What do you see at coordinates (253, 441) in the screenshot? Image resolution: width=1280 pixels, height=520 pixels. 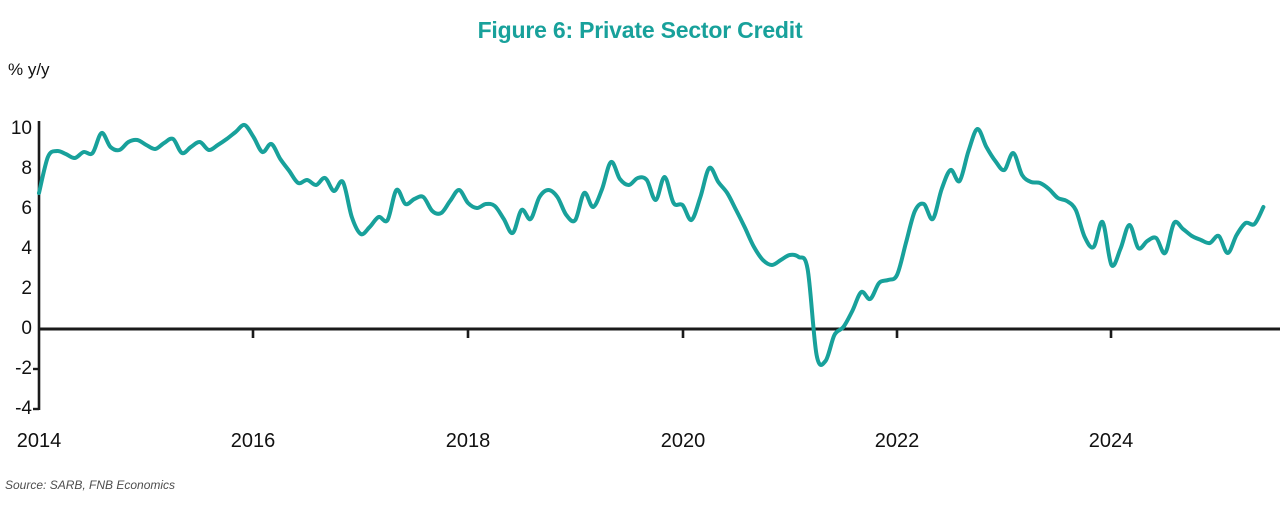 I see `x-tick-label: 2016` at bounding box center [253, 441].